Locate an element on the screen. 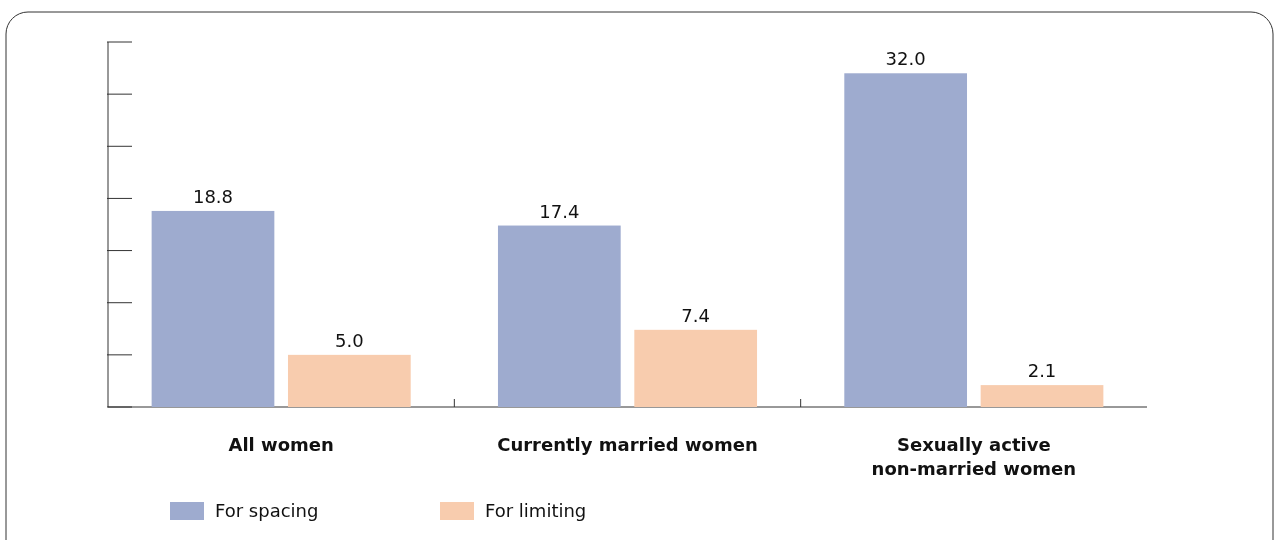 This screenshot has height=540, width=1279. x-tick-label: Sexually active non-married women is located at coordinates (974, 456).